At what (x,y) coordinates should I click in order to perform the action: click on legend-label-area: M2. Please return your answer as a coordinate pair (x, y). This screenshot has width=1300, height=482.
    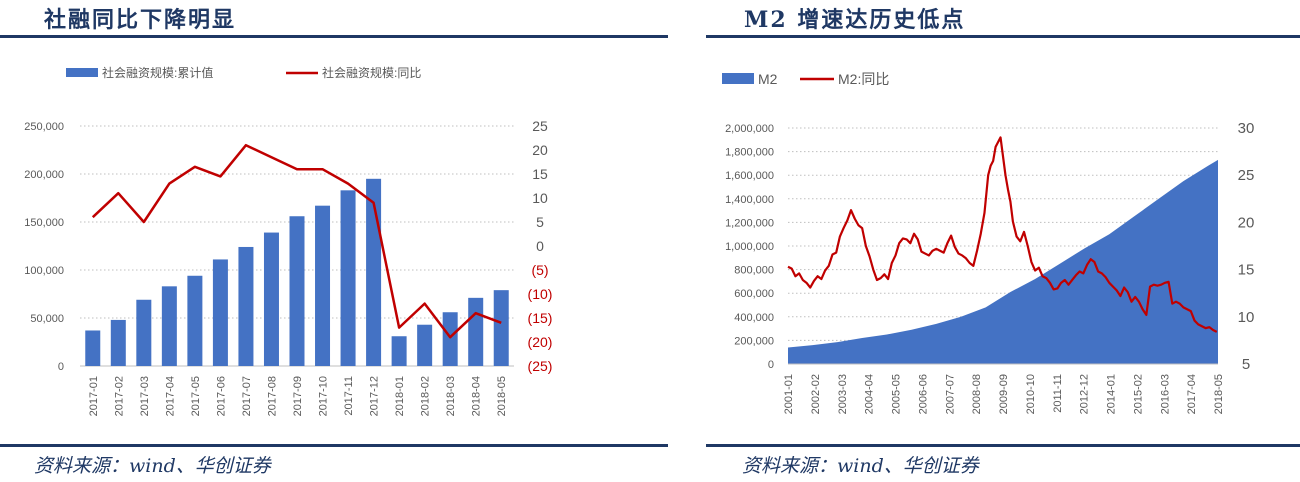
    Looking at the image, I should click on (768, 79).